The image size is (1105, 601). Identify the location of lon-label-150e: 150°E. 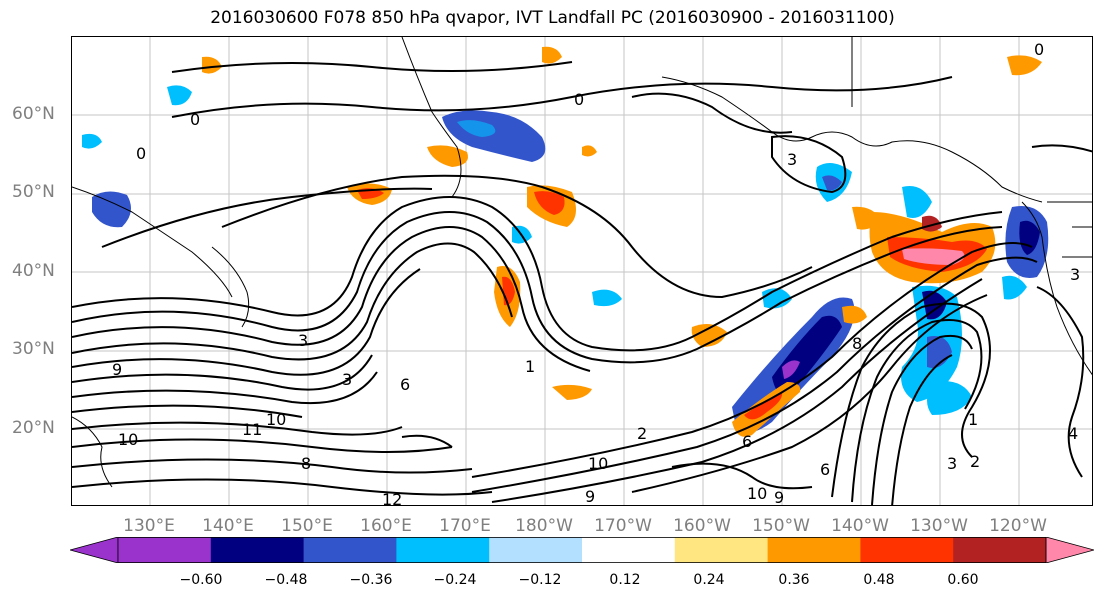
(307, 526).